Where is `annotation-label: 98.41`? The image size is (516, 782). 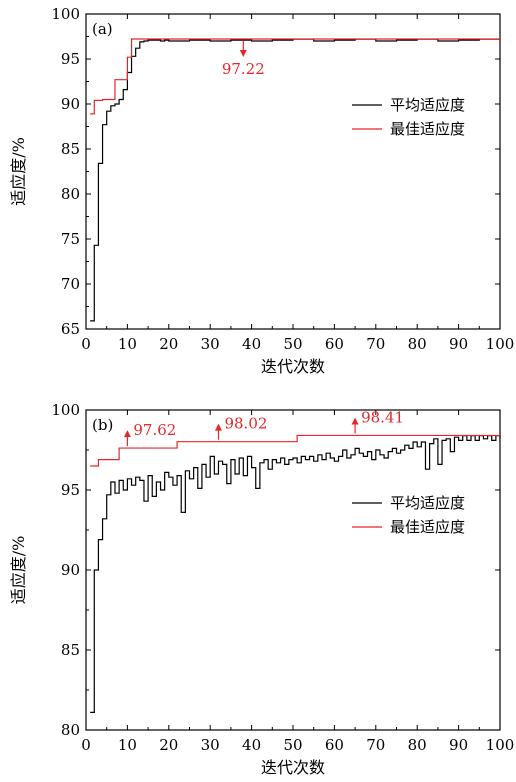 annotation-label: 98.41 is located at coordinates (382, 417).